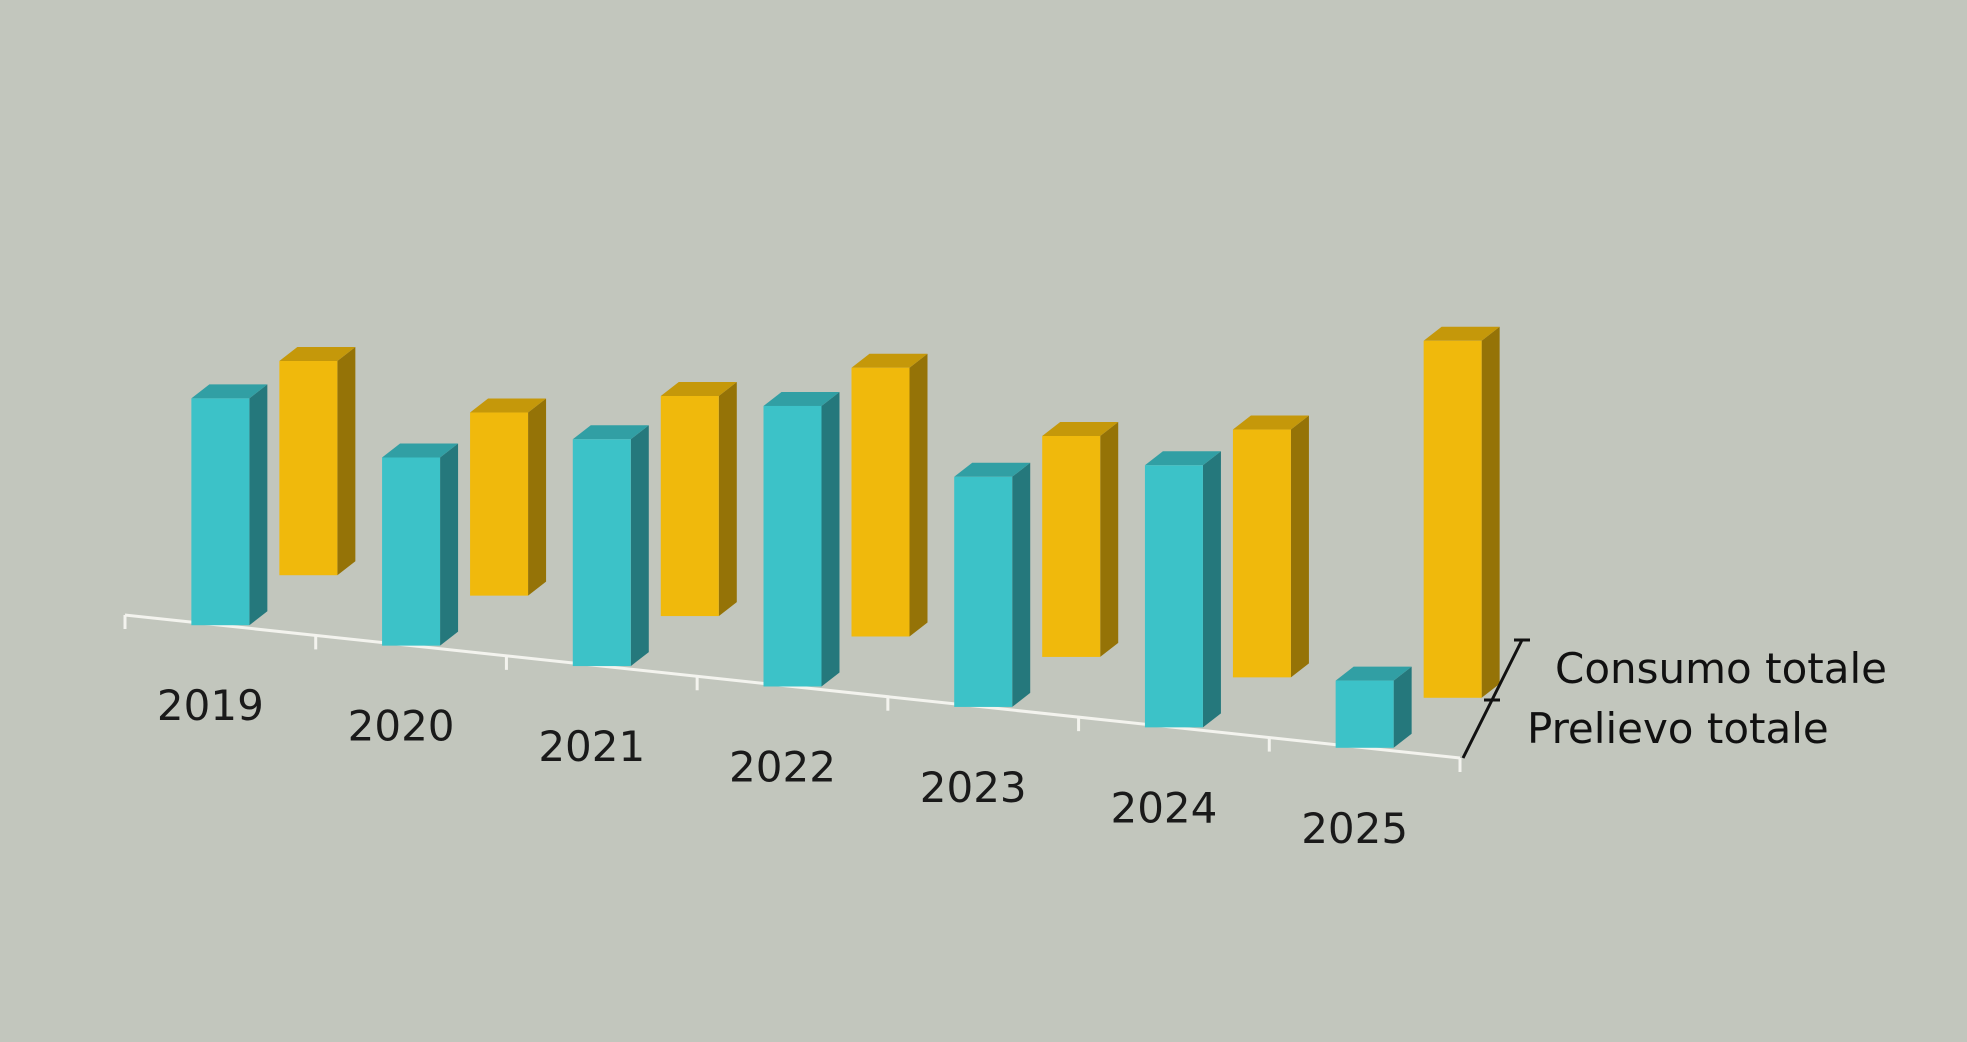 The width and height of the screenshot is (1967, 1042). Describe the element at coordinates (1678, 728) in the screenshot. I see `series-label-prelievo-totale: Prelievo totale` at that location.